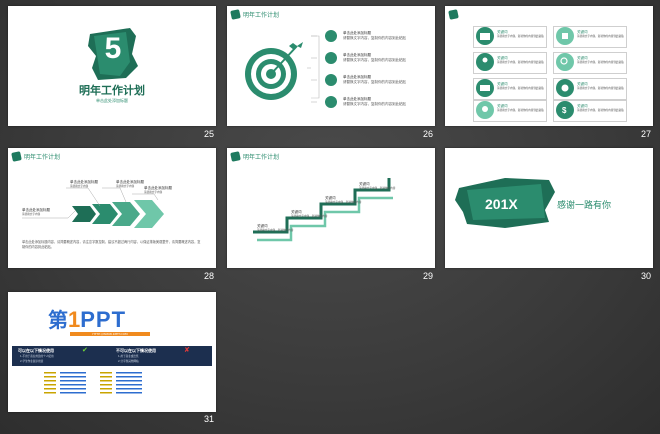  What do you see at coordinates (113, 48) in the screenshot?
I see `big-number: 5` at bounding box center [113, 48].